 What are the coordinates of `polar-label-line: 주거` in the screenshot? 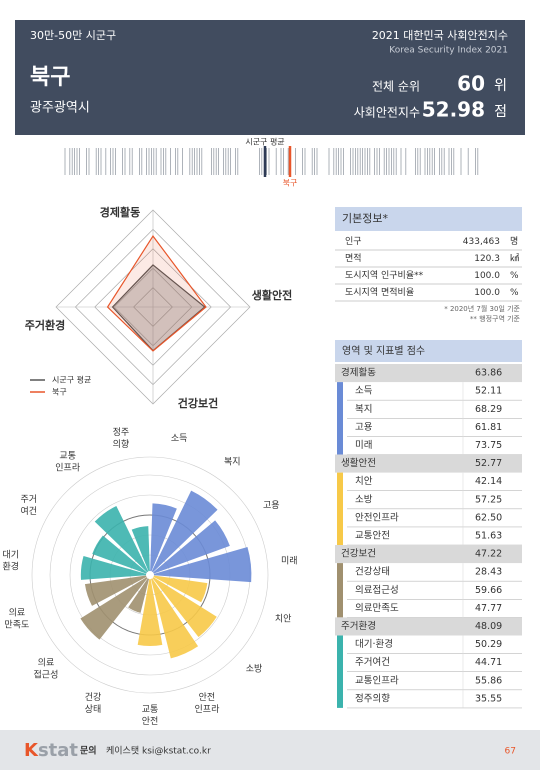 It's located at (28, 499).